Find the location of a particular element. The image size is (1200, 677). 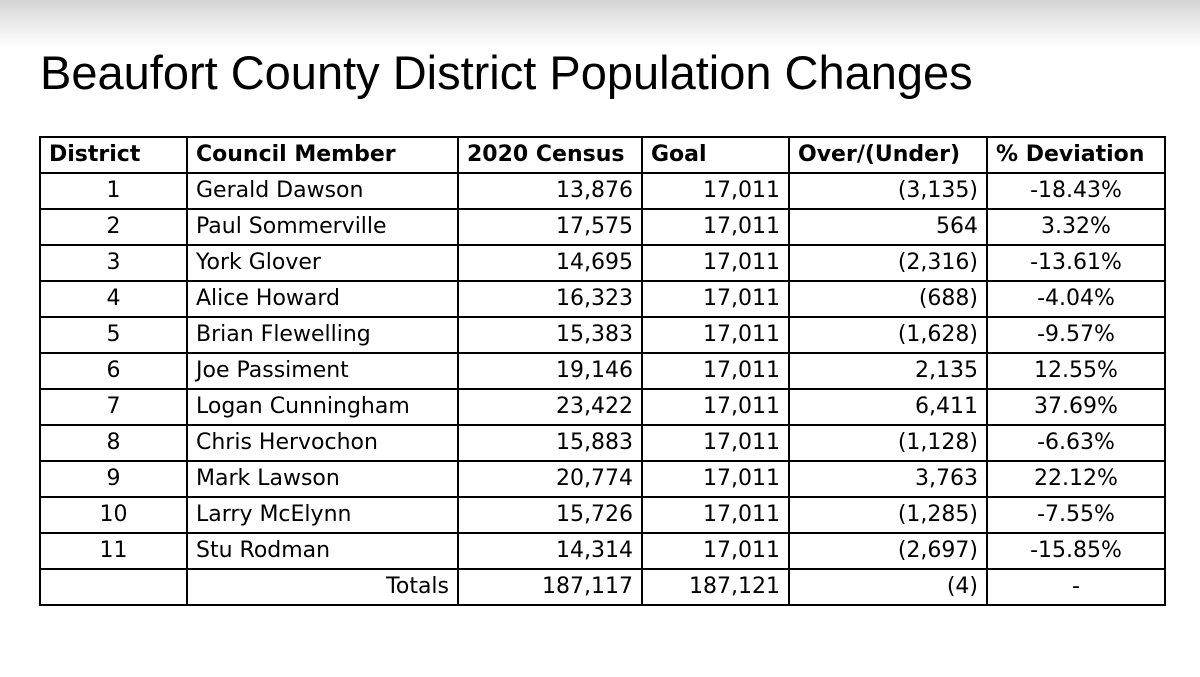

cell-district: 7 is located at coordinates (113, 407).